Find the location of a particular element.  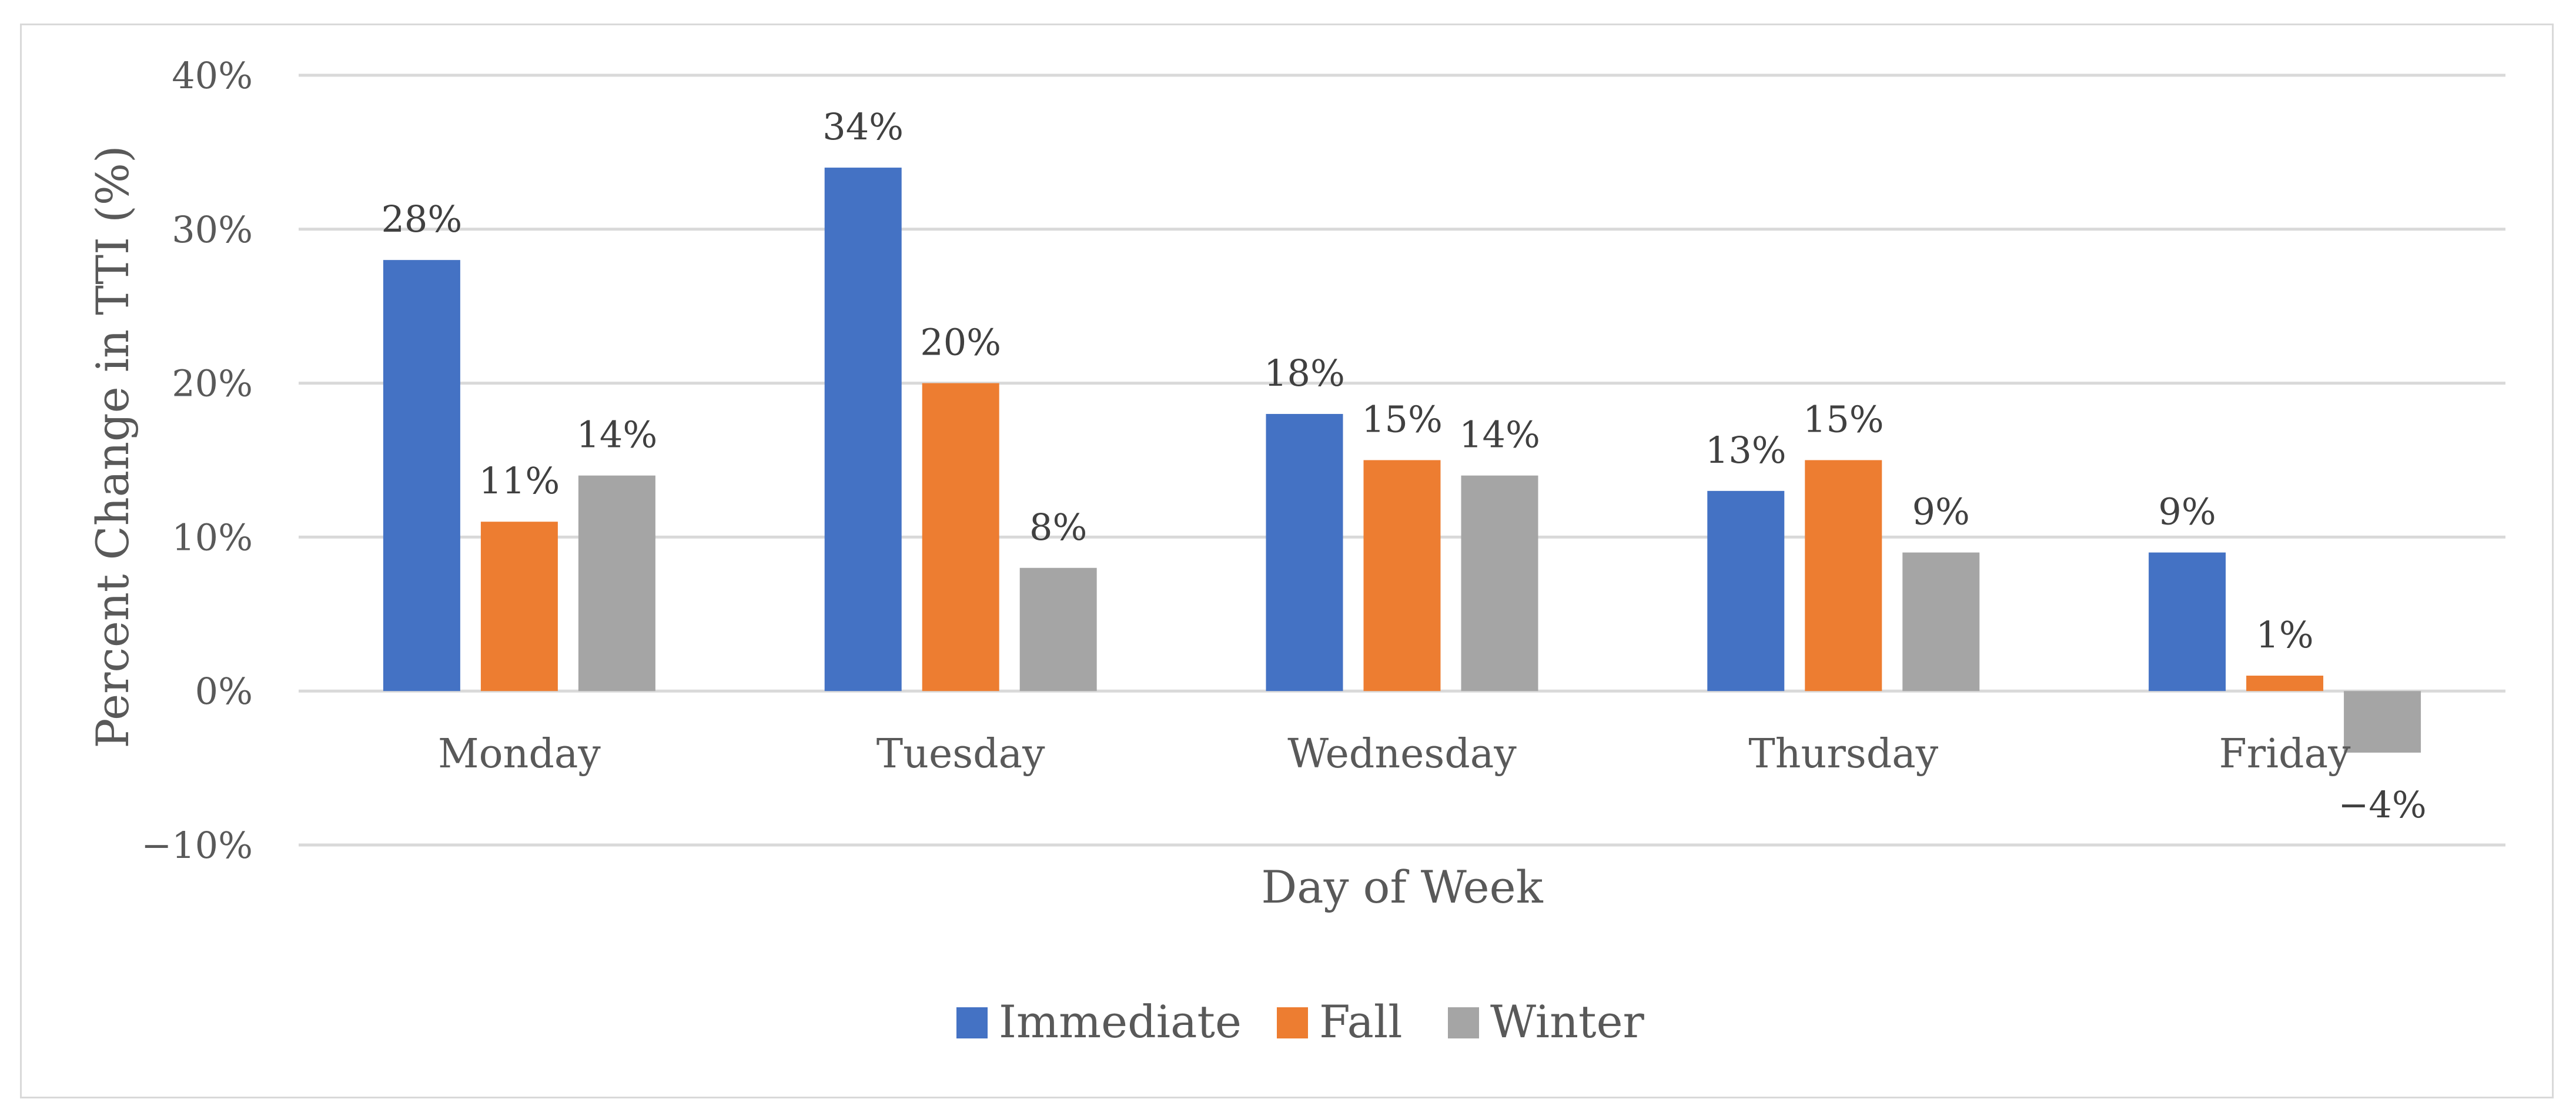

data-label: 13% is located at coordinates (1746, 450).